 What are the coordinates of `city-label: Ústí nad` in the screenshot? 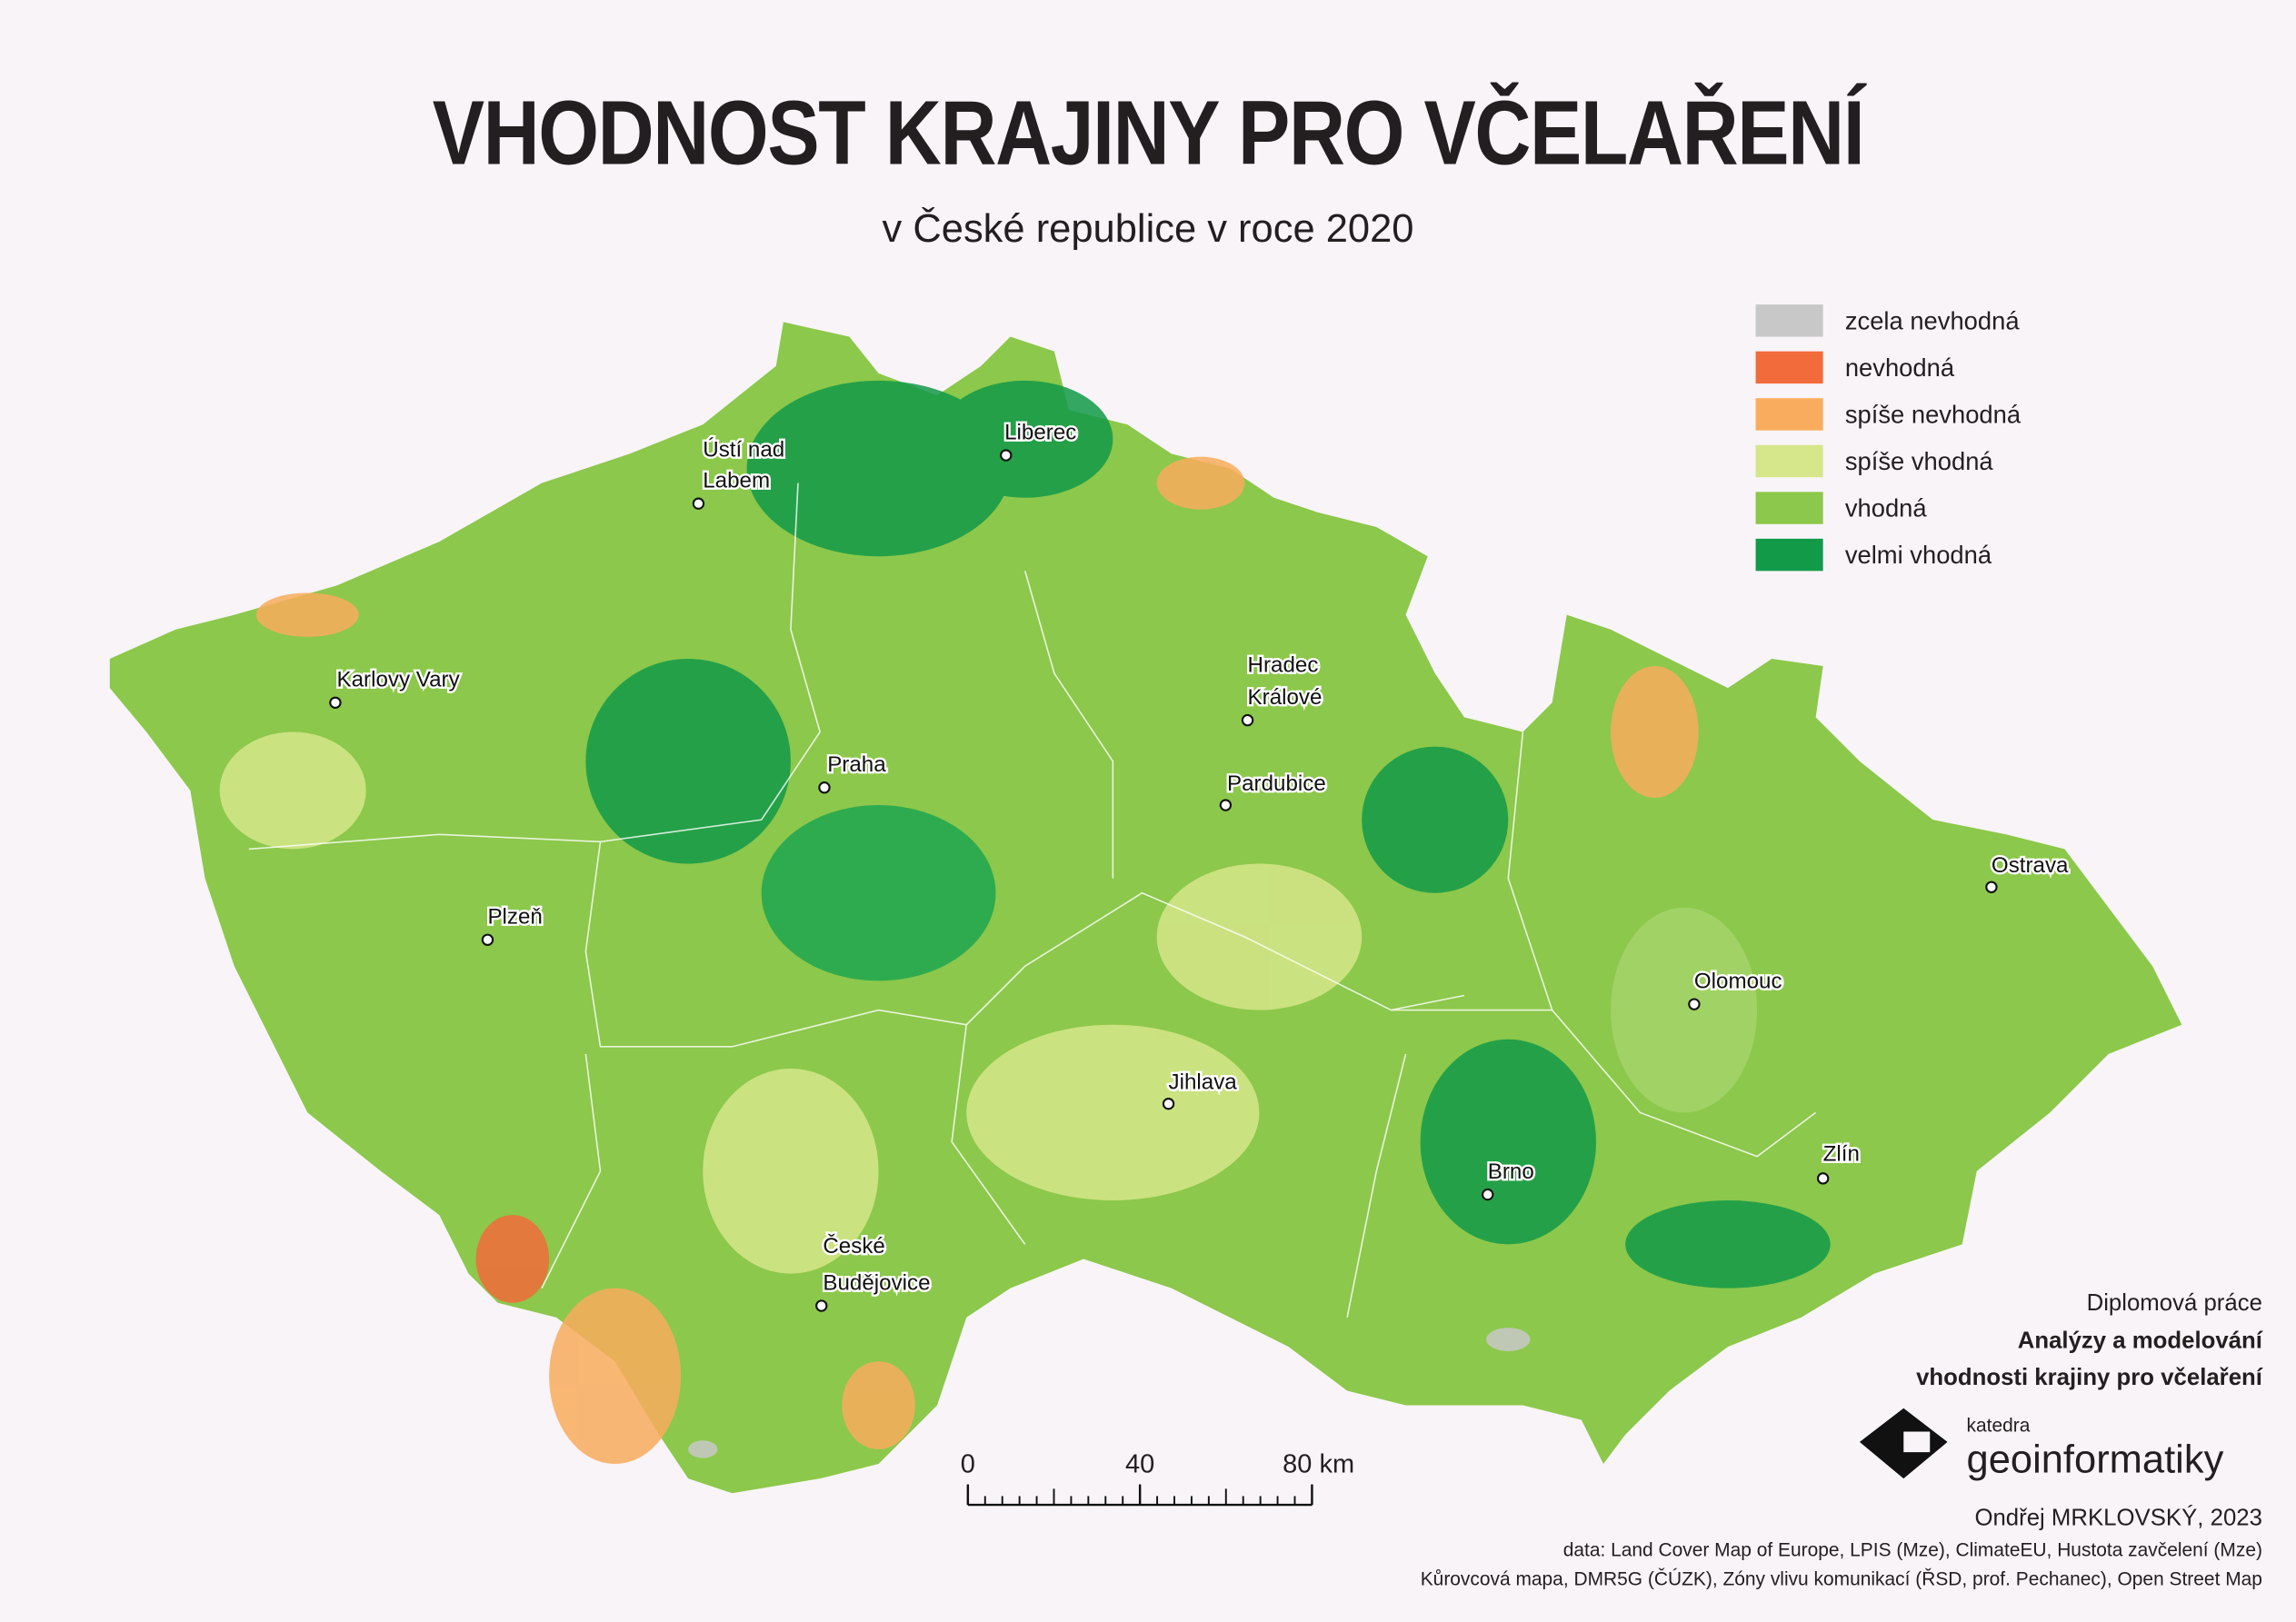 It's located at (743, 450).